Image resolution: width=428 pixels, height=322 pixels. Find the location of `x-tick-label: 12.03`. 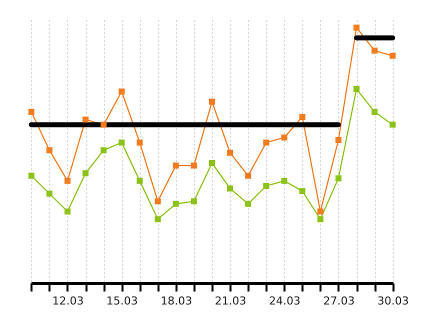

x-tick-label: 12.03 is located at coordinates (68, 301).